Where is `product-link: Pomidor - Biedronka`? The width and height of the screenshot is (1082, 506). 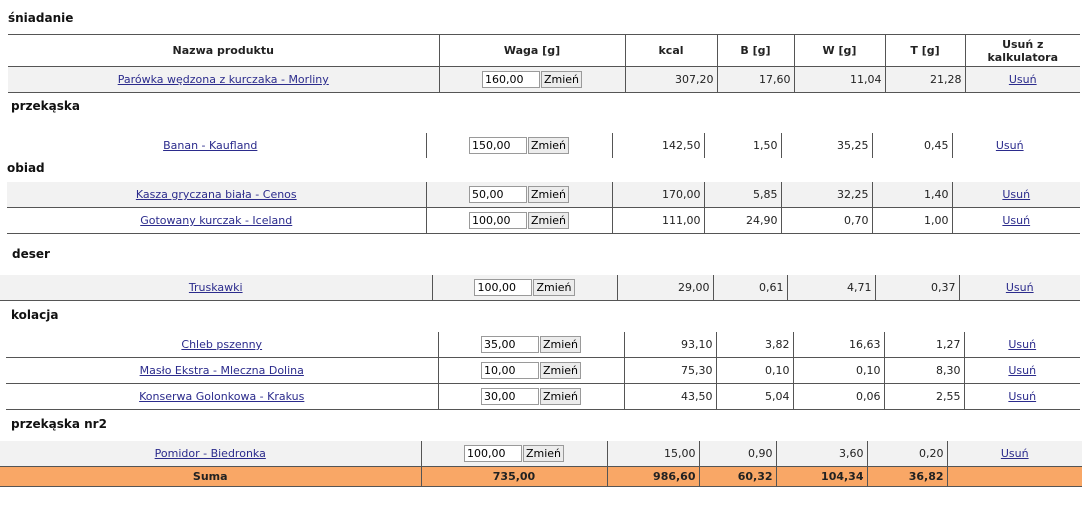
product-link: Pomidor - Biedronka is located at coordinates (210, 453).